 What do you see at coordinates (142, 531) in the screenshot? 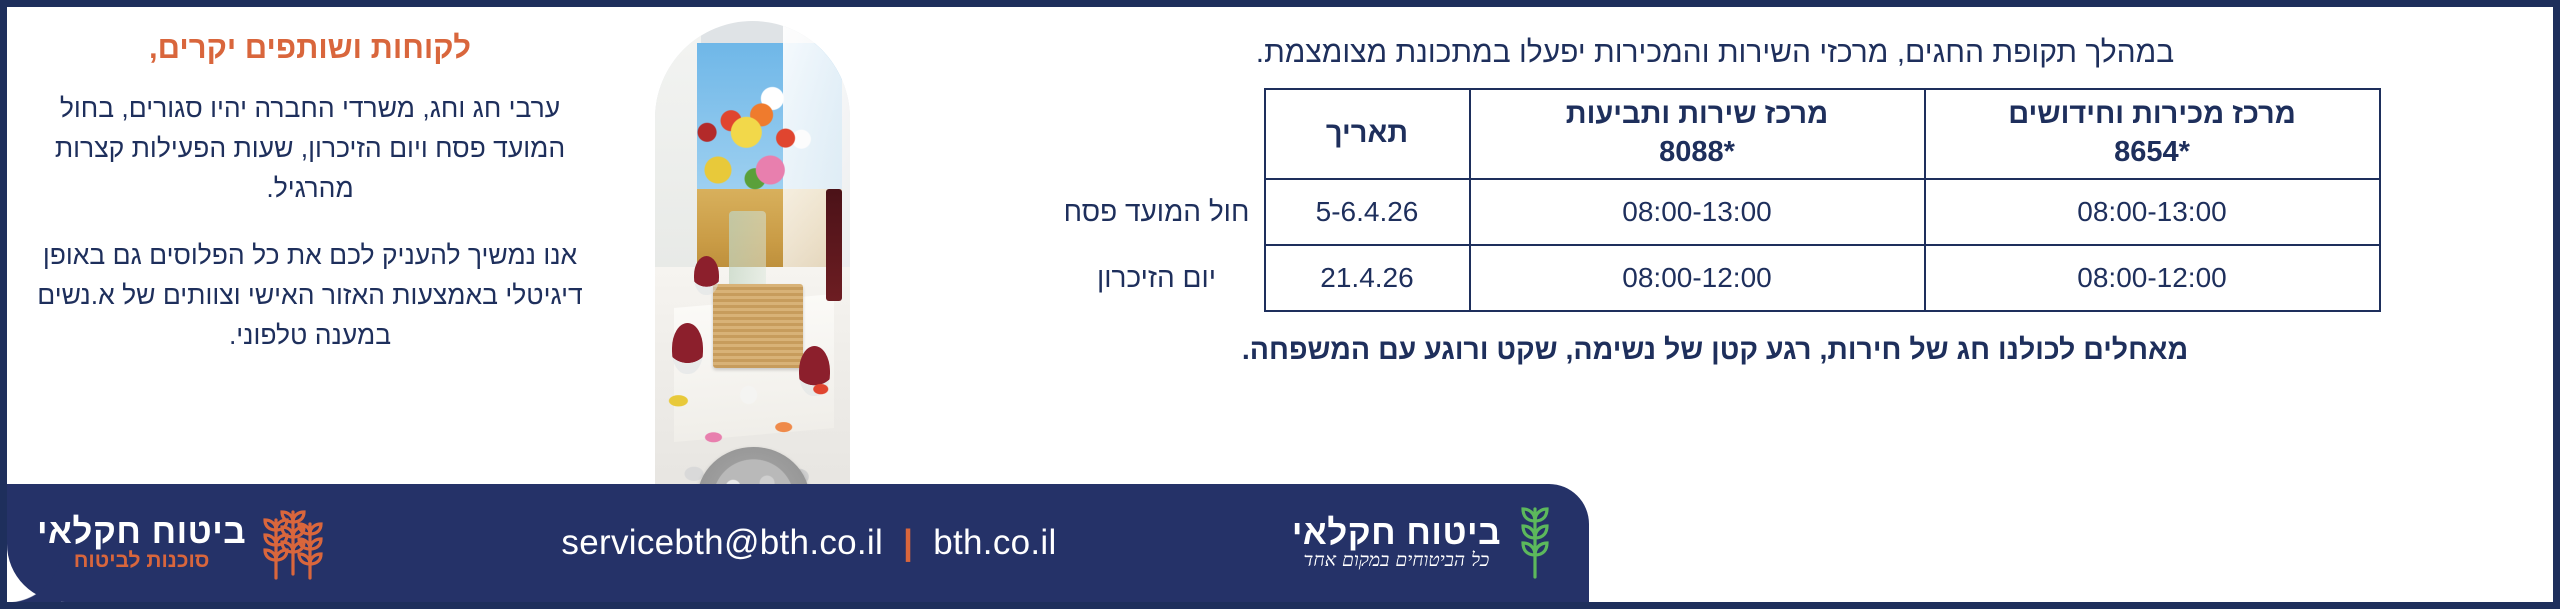
I see `brand-name-agency: ביטוח חקלאי` at bounding box center [142, 531].